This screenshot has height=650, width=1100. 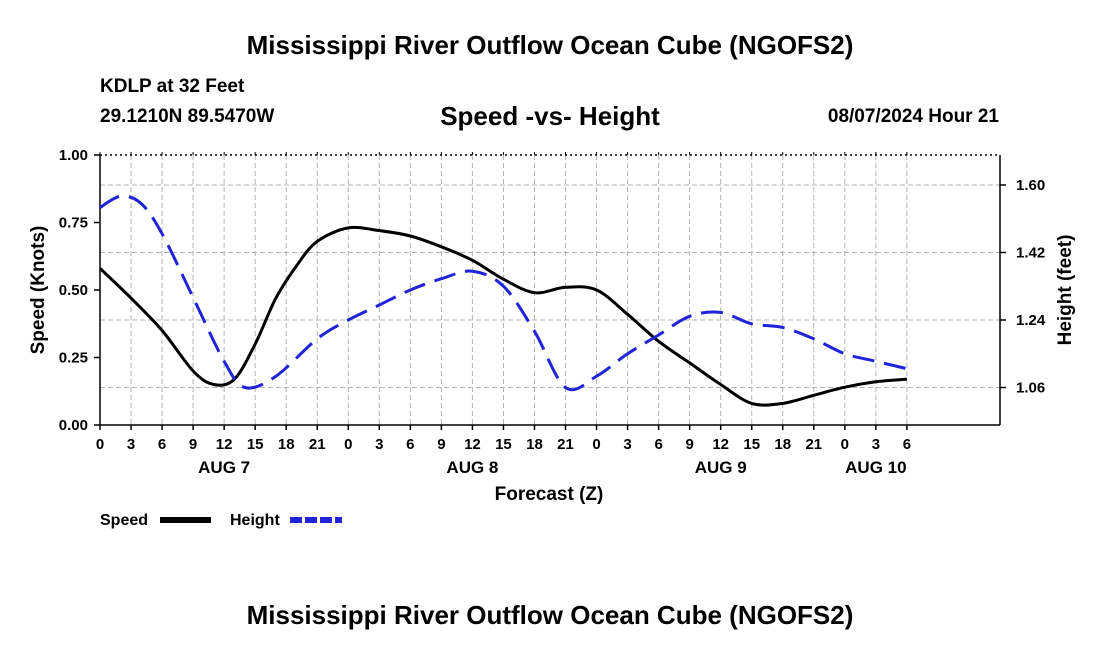 I want to click on date-label: AUG 8, so click(x=472, y=467).